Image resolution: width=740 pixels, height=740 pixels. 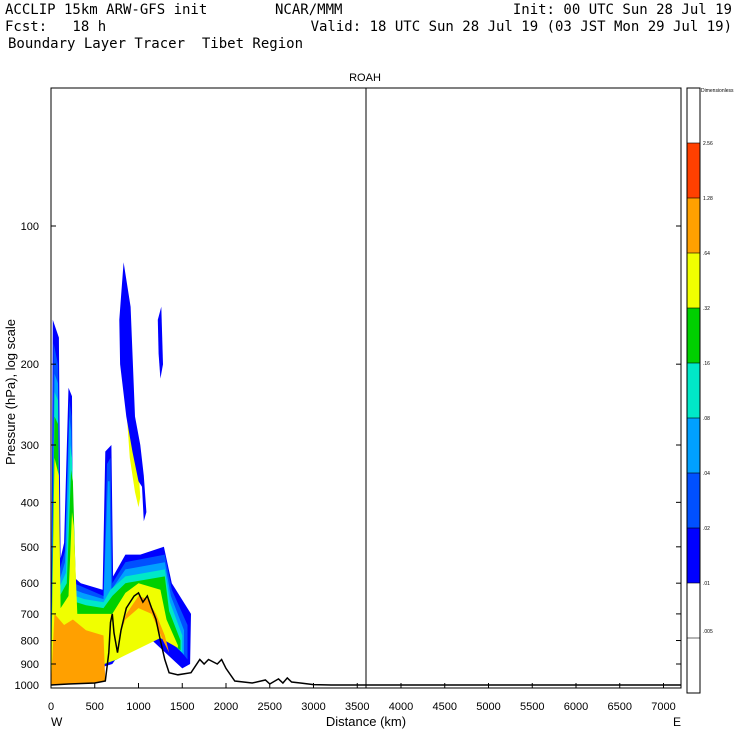 What do you see at coordinates (51, 707) in the screenshot?
I see `x-tick-label: 0` at bounding box center [51, 707].